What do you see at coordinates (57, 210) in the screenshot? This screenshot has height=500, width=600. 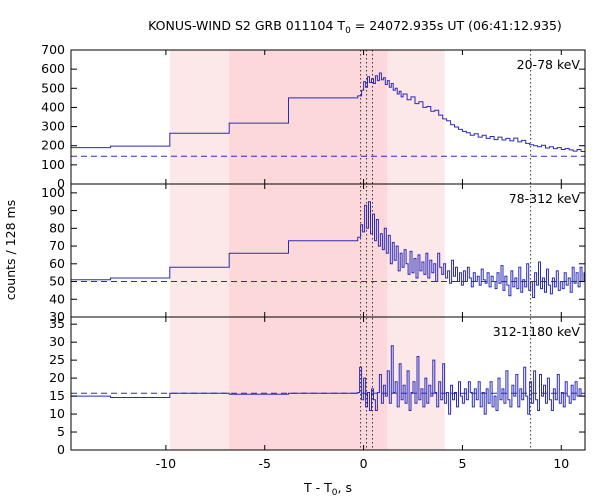 I see `y-tick-label: 90` at bounding box center [57, 210].